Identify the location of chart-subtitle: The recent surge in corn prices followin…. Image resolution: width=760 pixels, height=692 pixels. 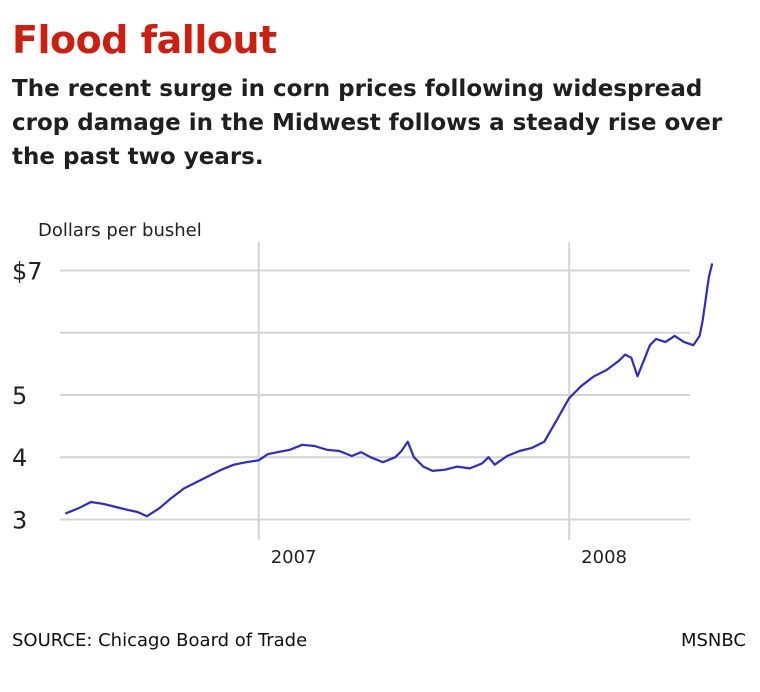
(367, 123).